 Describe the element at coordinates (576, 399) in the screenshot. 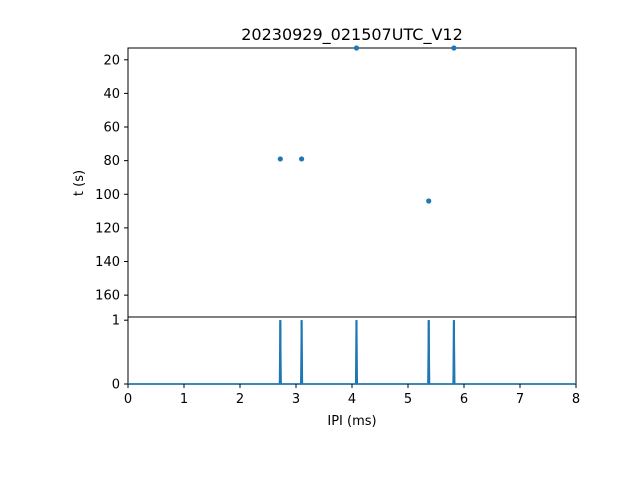

I see `ipi-x-tick-label: 8` at that location.